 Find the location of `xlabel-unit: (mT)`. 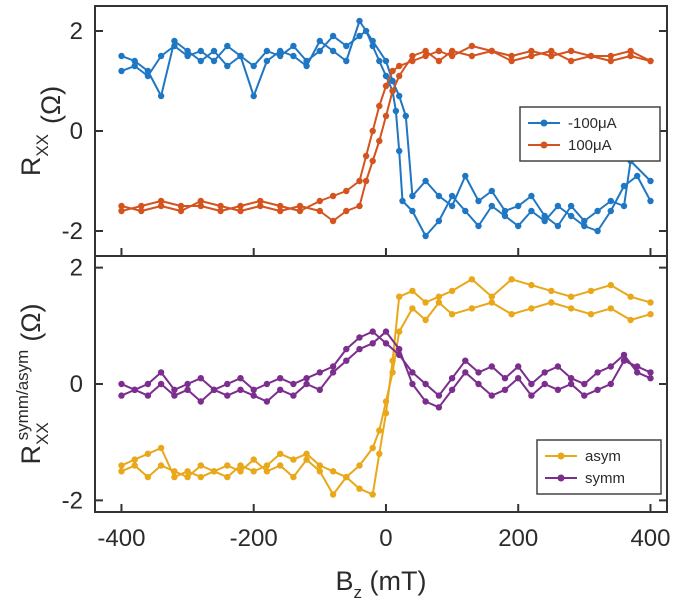

xlabel-unit: (mT) is located at coordinates (394, 581).